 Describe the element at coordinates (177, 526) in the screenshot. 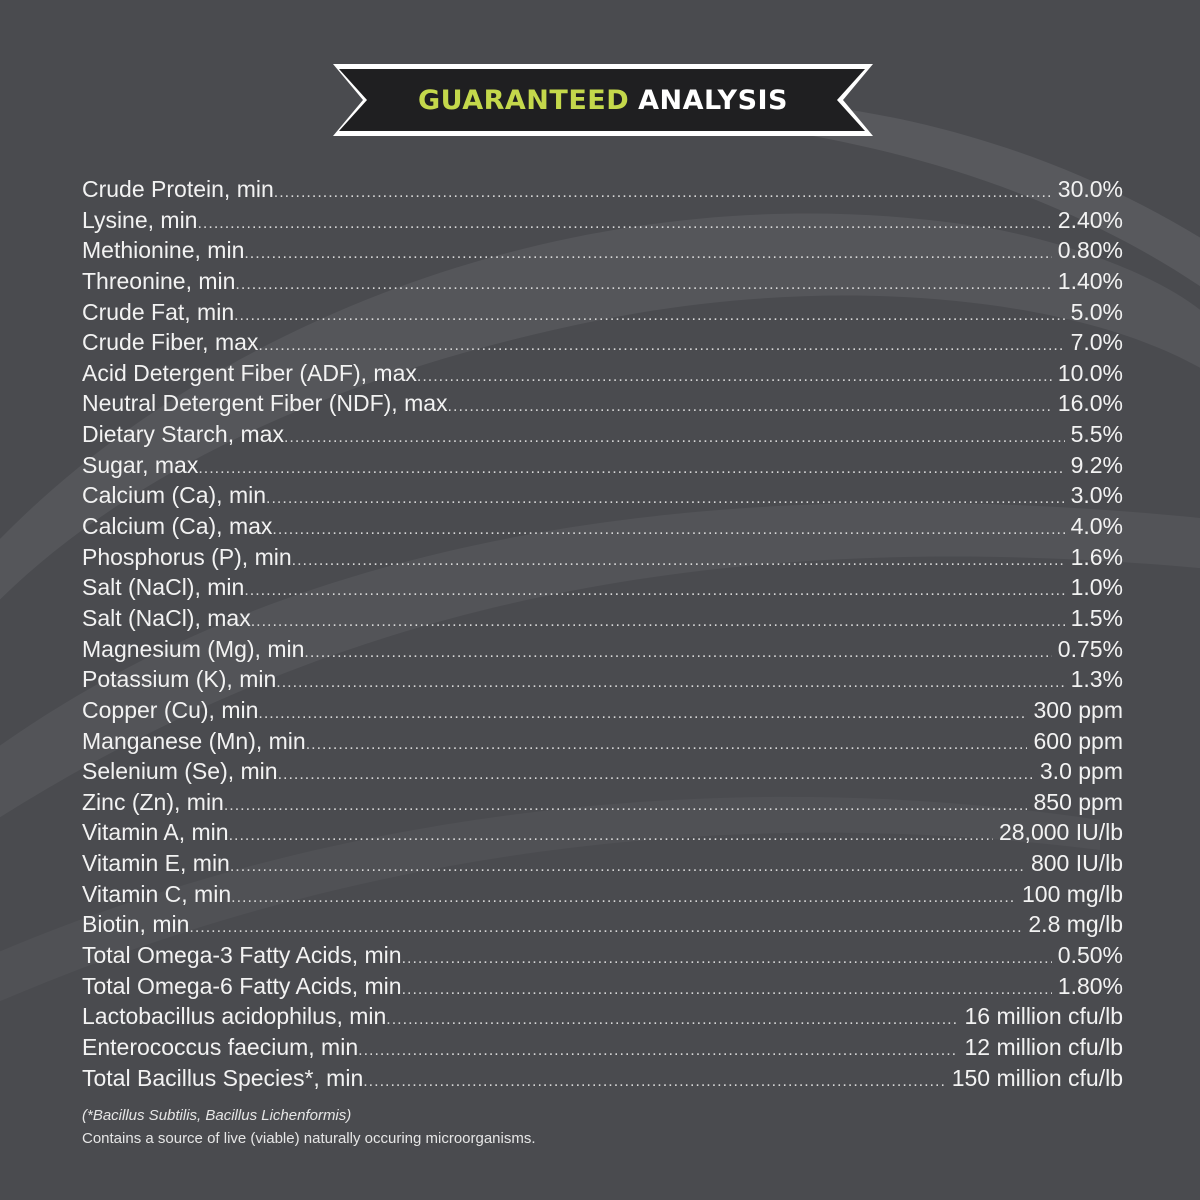

I see `analysis-row-label: Calcium (Ca), max` at that location.